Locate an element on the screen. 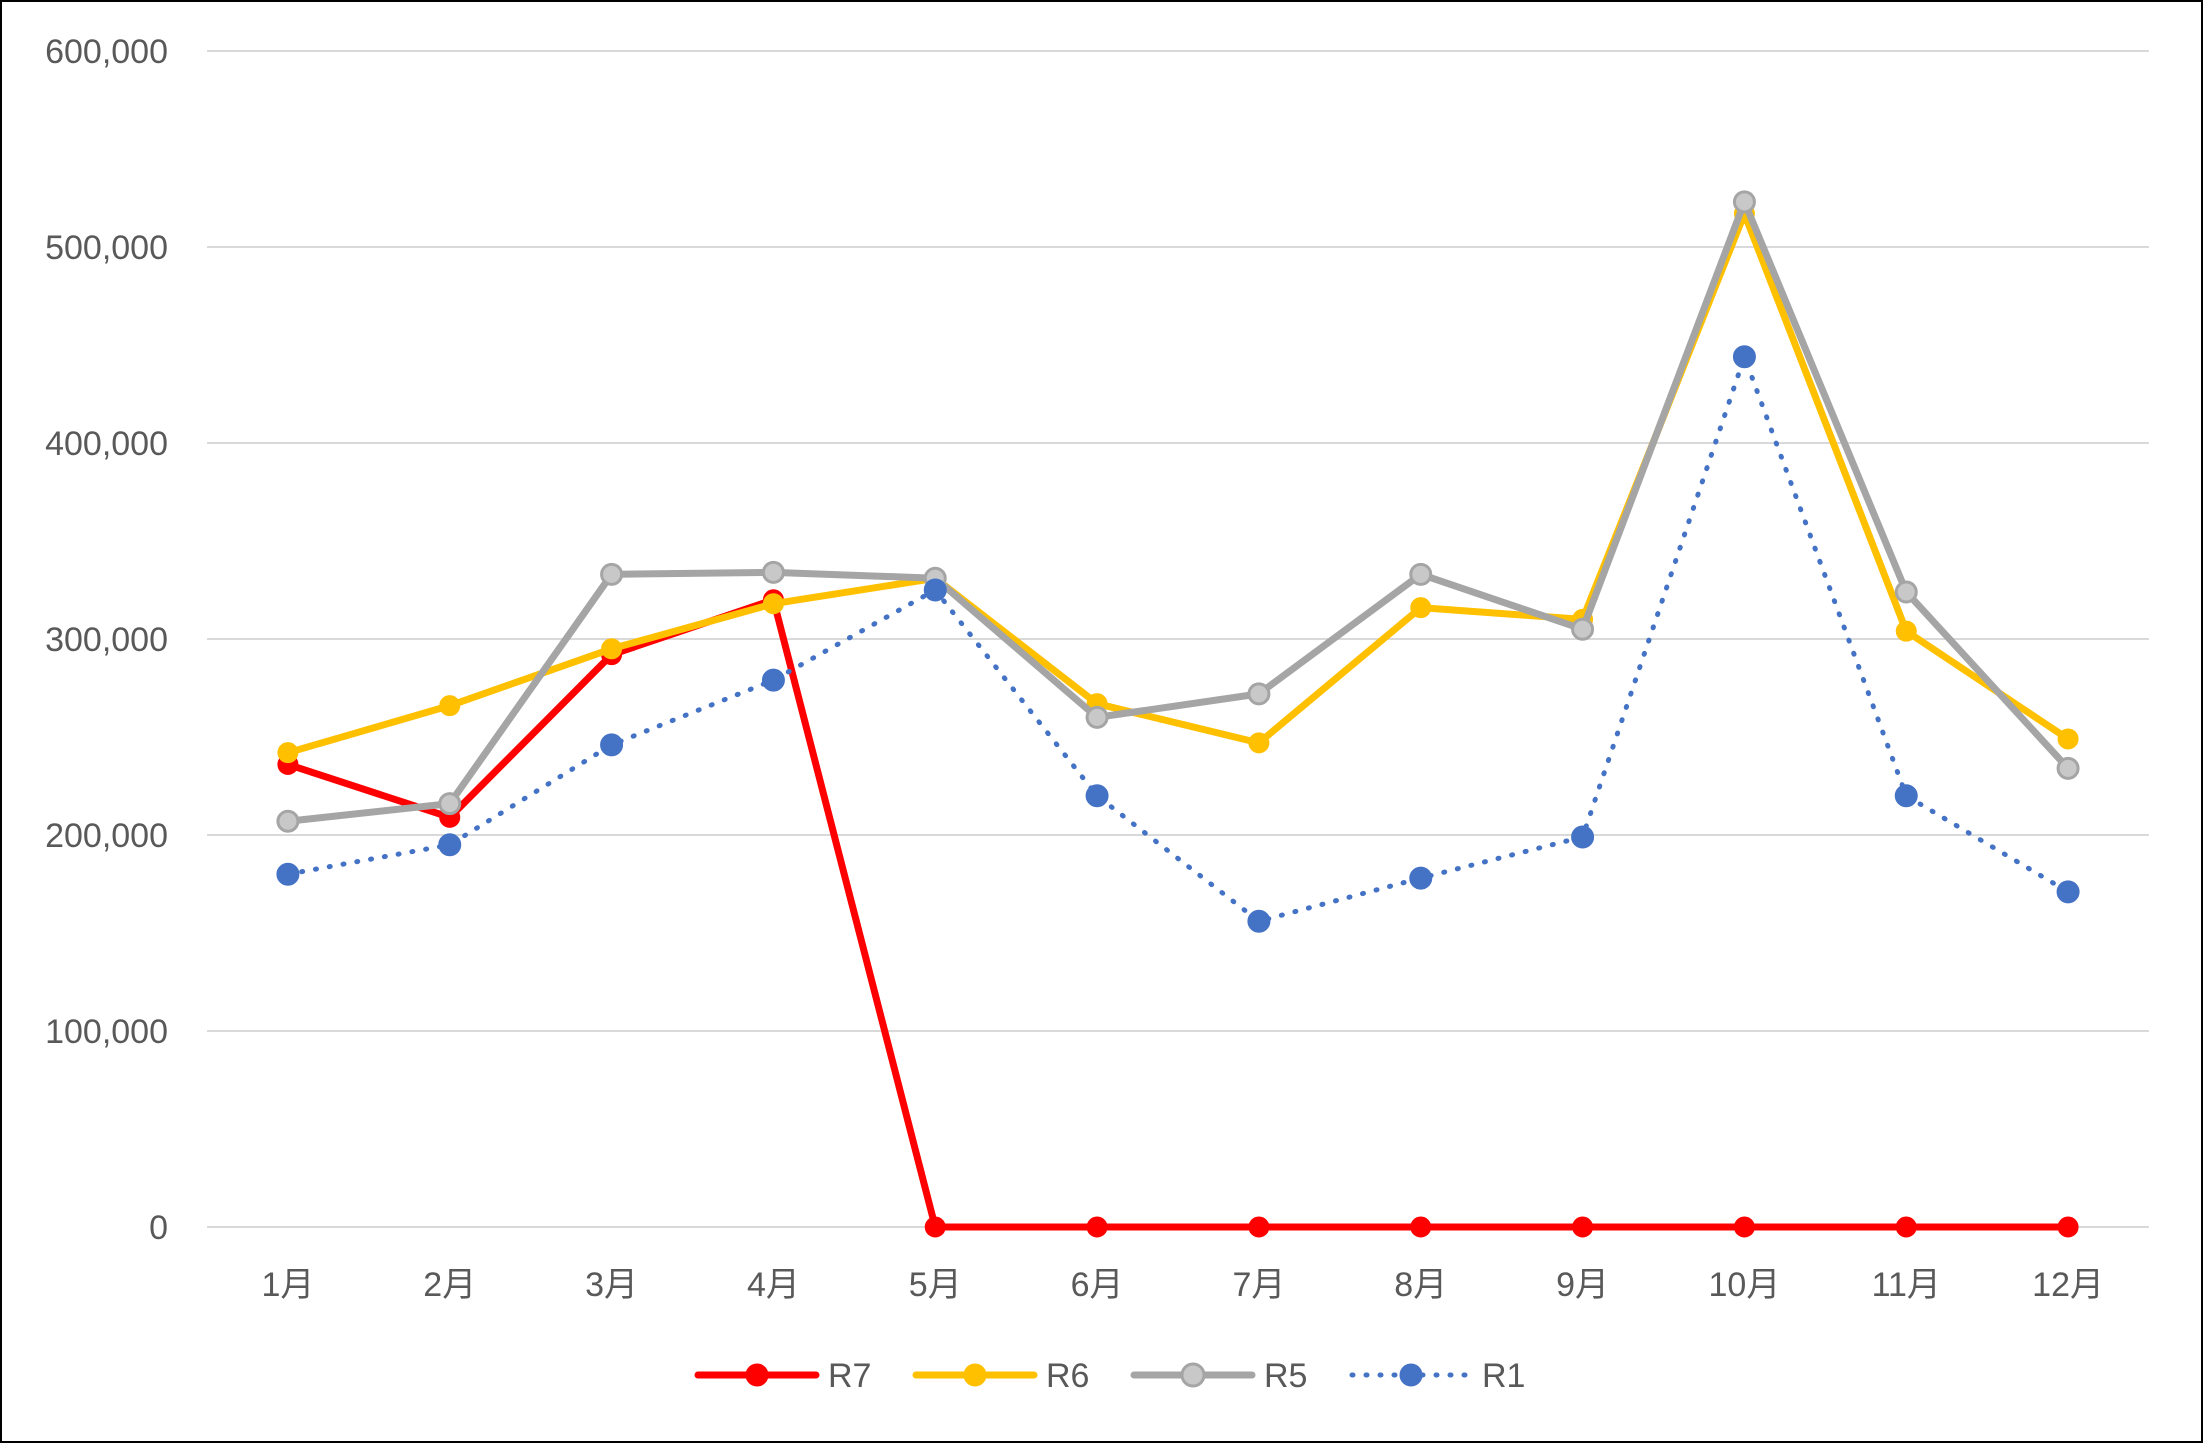  x-tick-label: 11月 is located at coordinates (1906, 1285).